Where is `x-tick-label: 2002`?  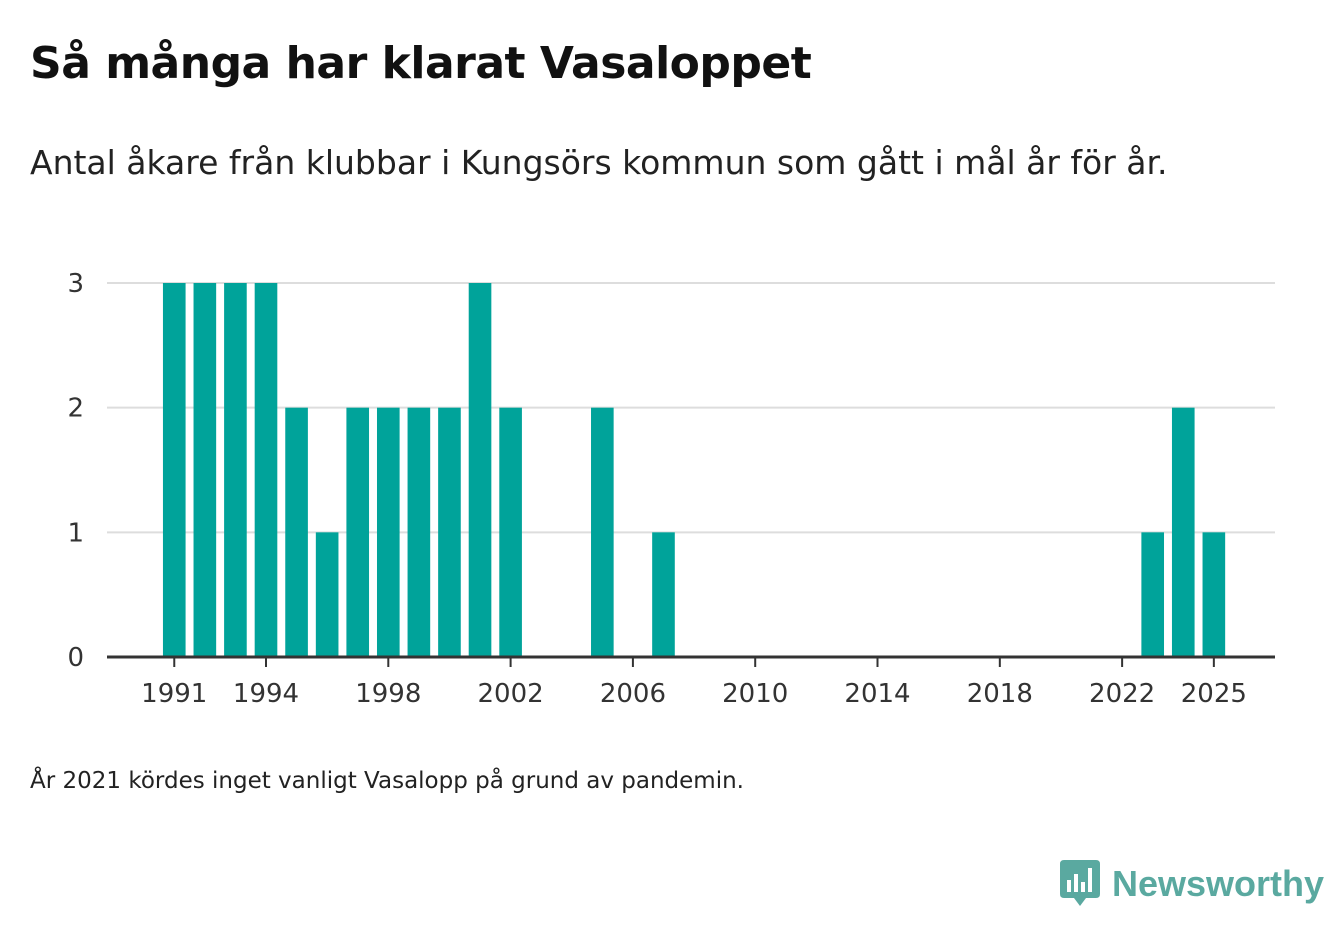
x-tick-label: 2002 is located at coordinates (511, 694).